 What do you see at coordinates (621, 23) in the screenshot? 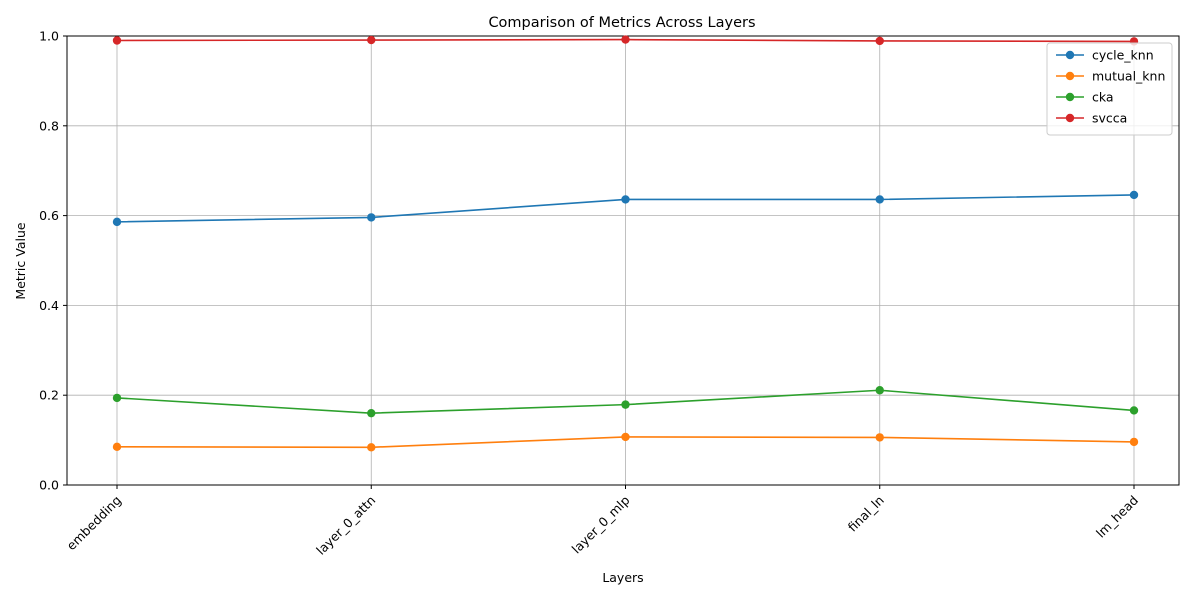
I see `chart-title: Comparison of Metrics Across Layers` at bounding box center [621, 23].